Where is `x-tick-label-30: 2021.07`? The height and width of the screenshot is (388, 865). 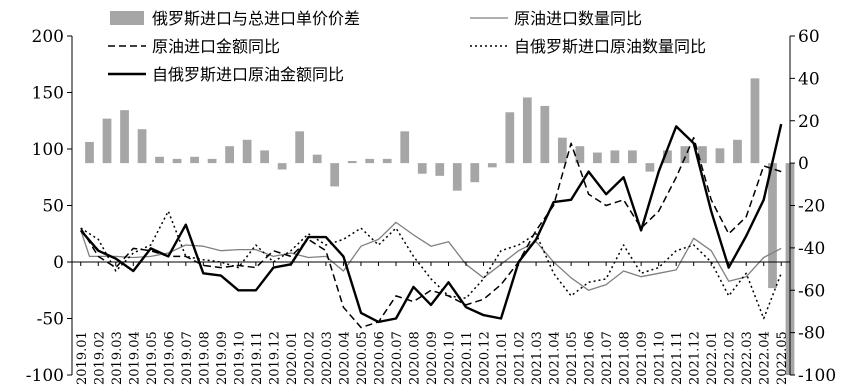
x-tick-label-30: 2021.07 is located at coordinates (607, 358).